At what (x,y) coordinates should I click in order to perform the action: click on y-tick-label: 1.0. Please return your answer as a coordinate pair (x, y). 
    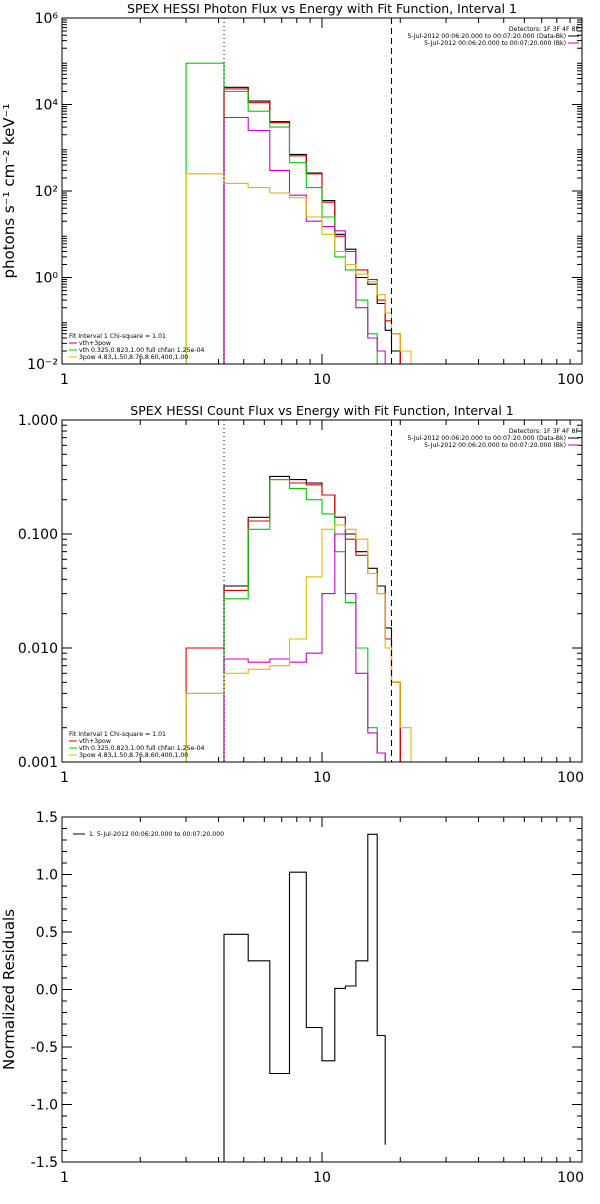
    Looking at the image, I should click on (47, 876).